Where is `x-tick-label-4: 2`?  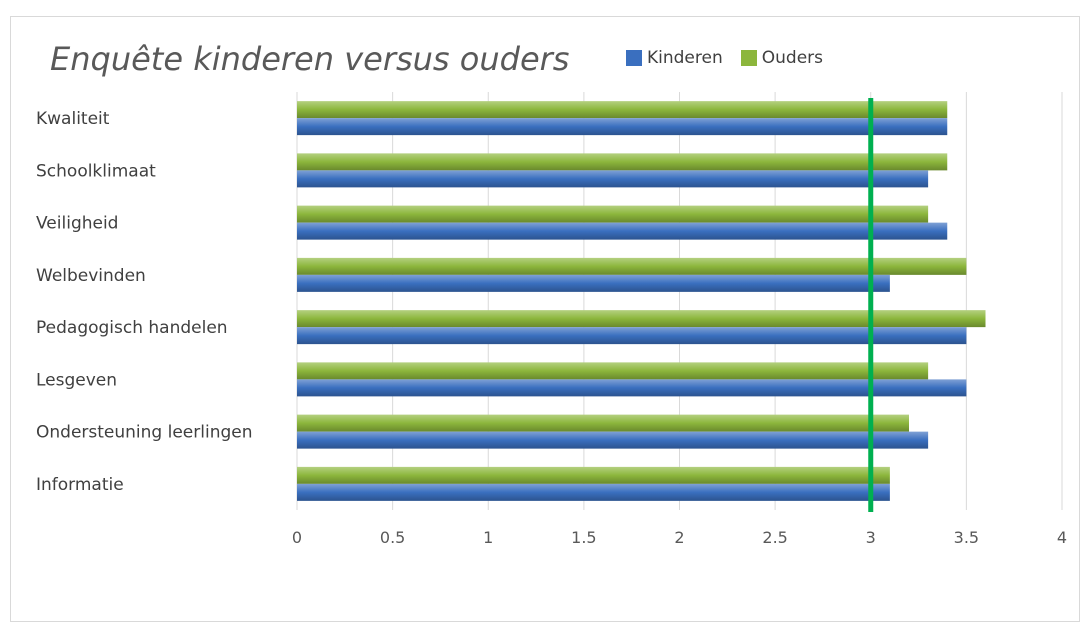
x-tick-label-4: 2 is located at coordinates (679, 537).